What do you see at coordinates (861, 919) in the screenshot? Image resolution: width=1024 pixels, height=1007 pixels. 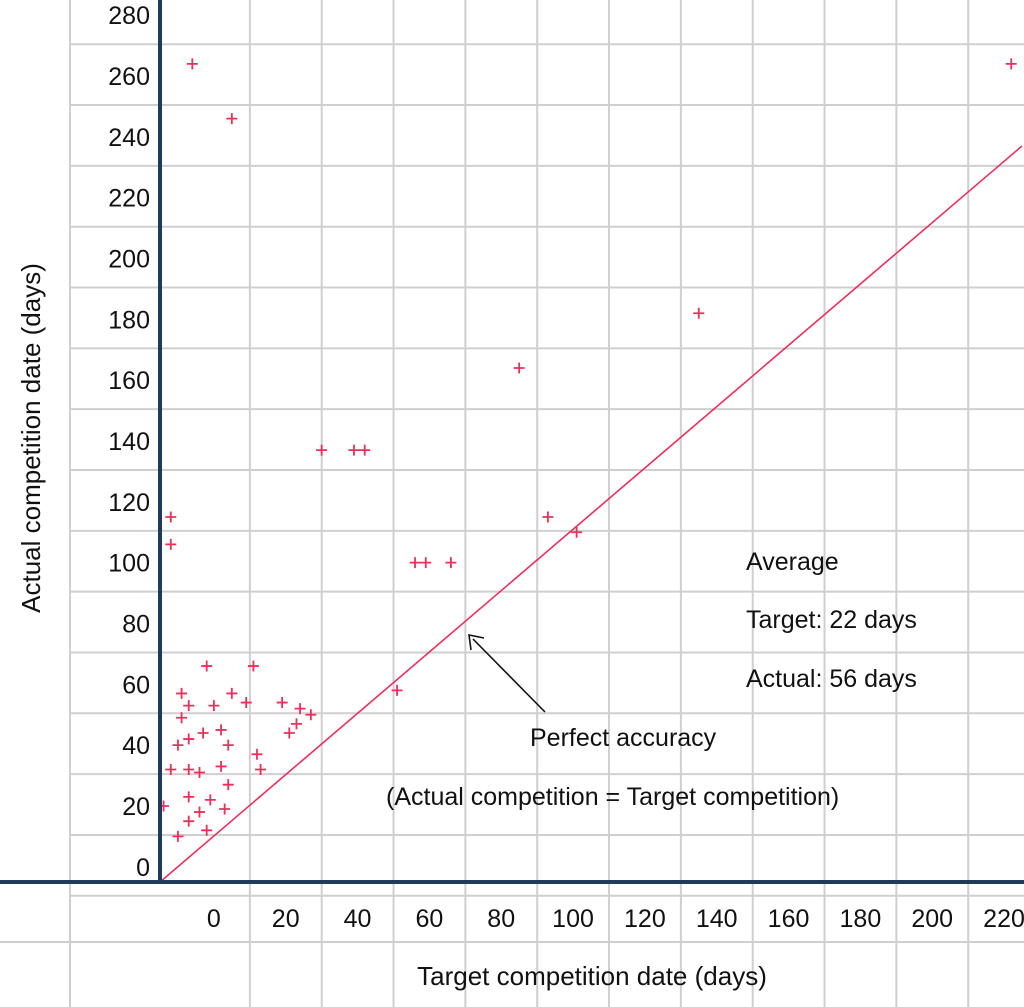 I see `x-tick-label: 180` at bounding box center [861, 919].